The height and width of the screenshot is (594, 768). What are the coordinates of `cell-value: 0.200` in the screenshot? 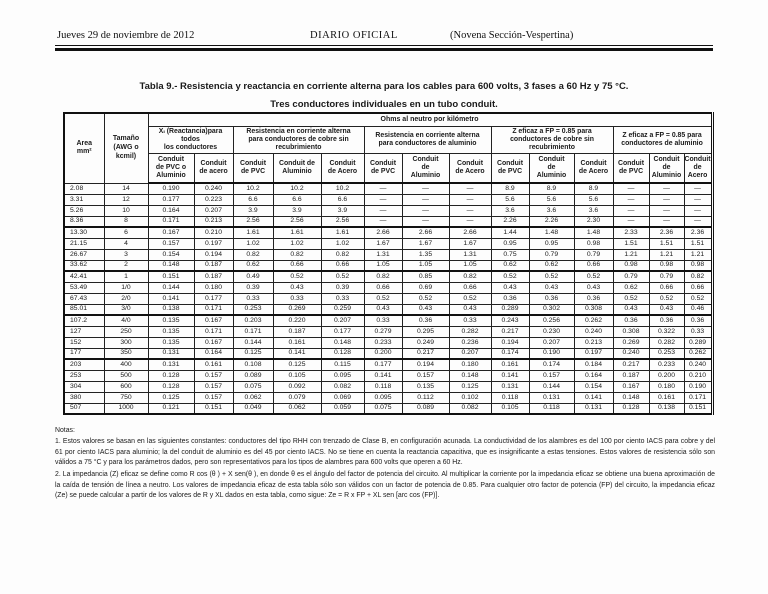 It's located at (383, 354).